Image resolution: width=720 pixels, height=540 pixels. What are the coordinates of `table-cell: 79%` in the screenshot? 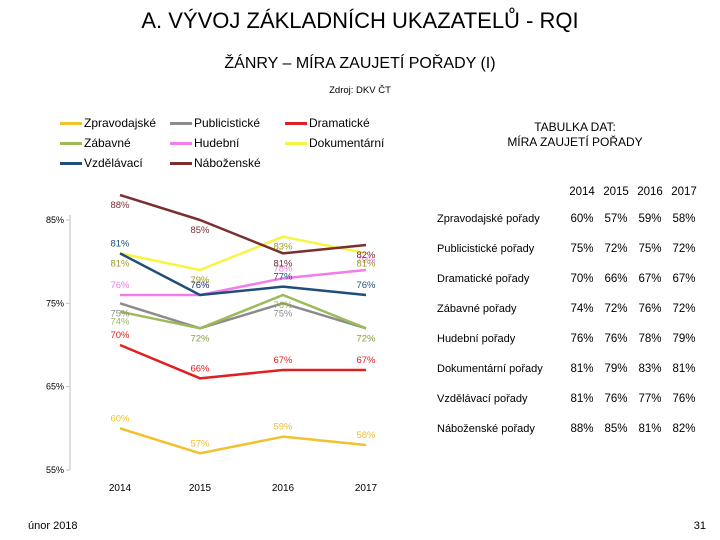 It's located at (616, 369).